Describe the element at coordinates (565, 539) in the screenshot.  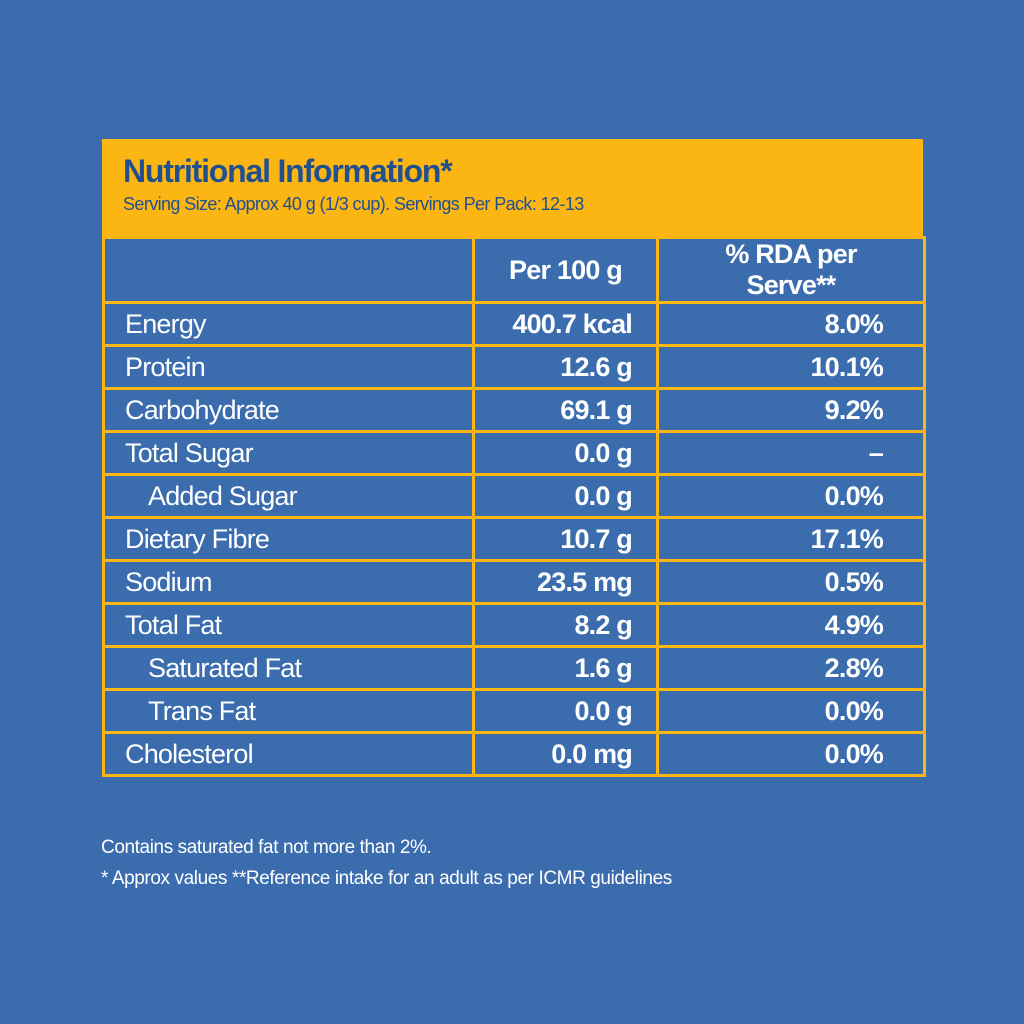
I see `per-100g-value: 10.7 g` at that location.